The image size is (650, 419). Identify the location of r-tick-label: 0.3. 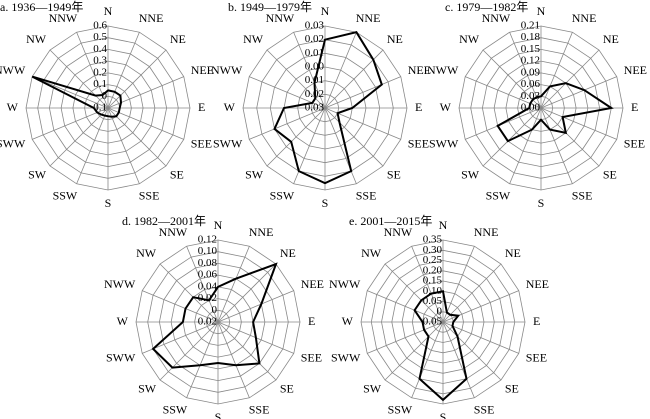
(100, 61).